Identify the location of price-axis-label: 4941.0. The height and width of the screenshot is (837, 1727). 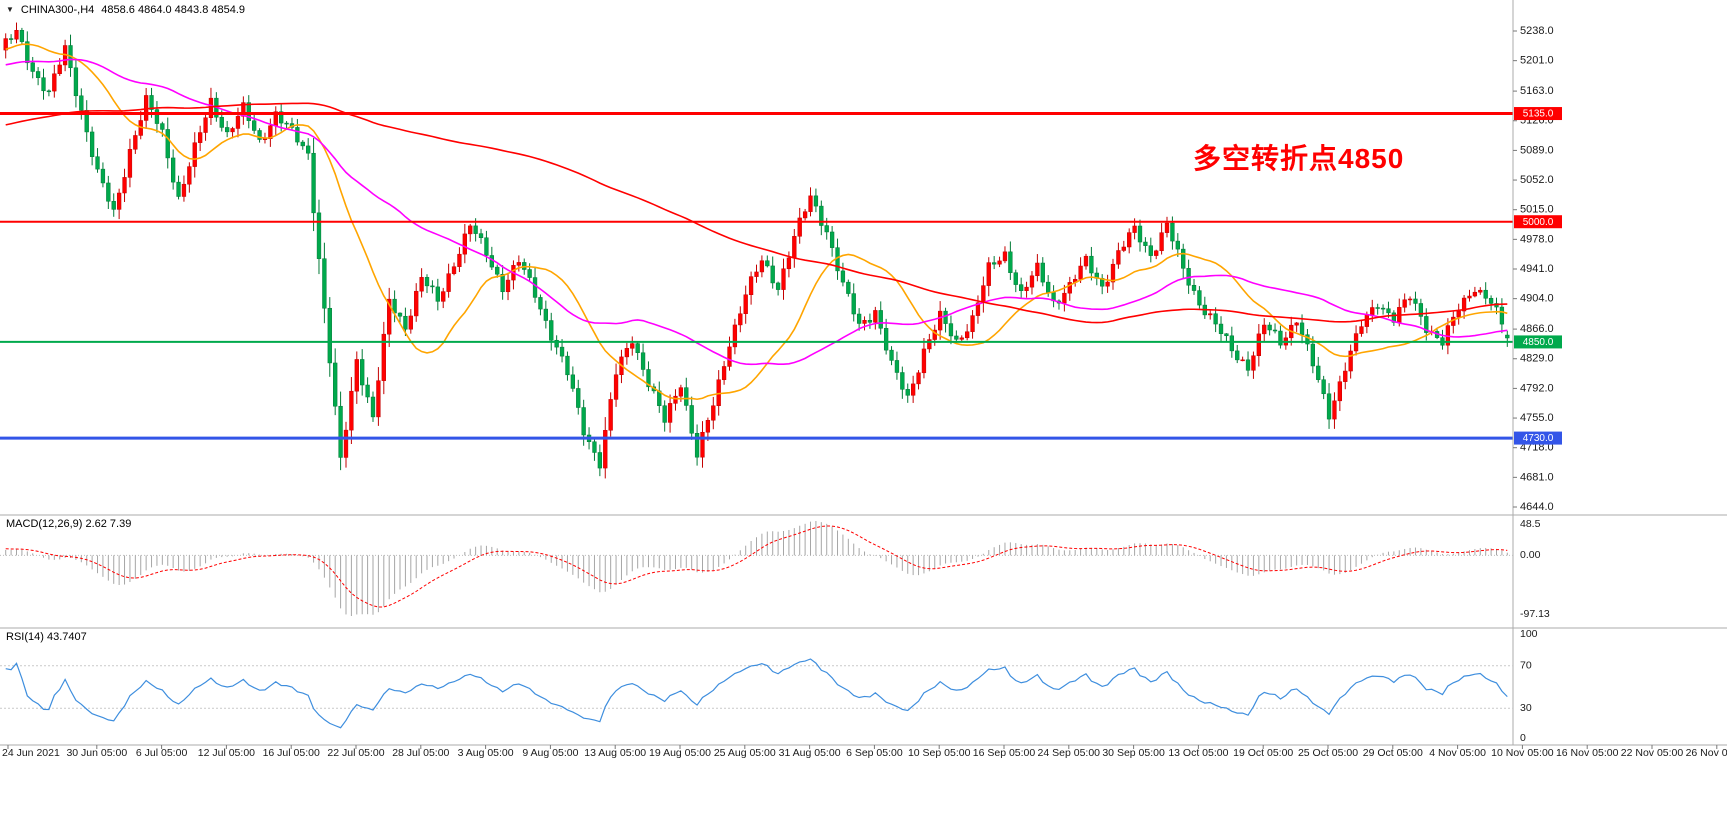
(1537, 269).